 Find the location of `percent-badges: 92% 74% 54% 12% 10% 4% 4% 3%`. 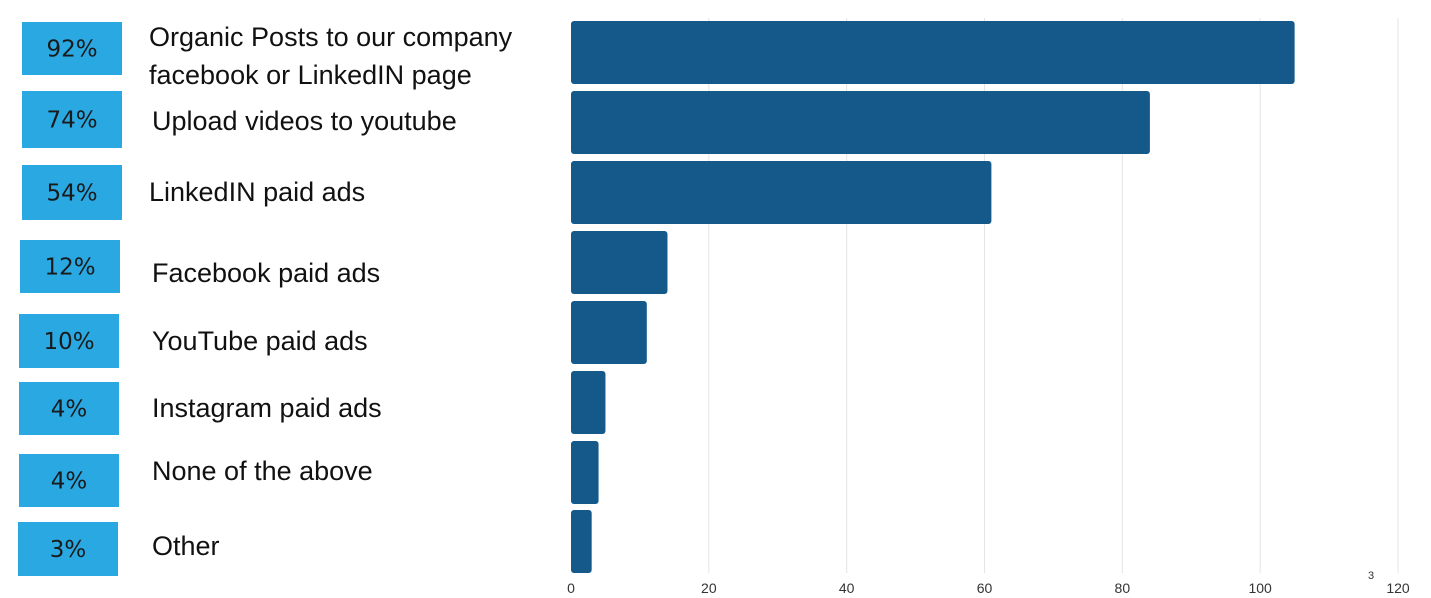

percent-badges: 92% 74% 54% 12% 10% 4% 4% 3% is located at coordinates (70, 299).